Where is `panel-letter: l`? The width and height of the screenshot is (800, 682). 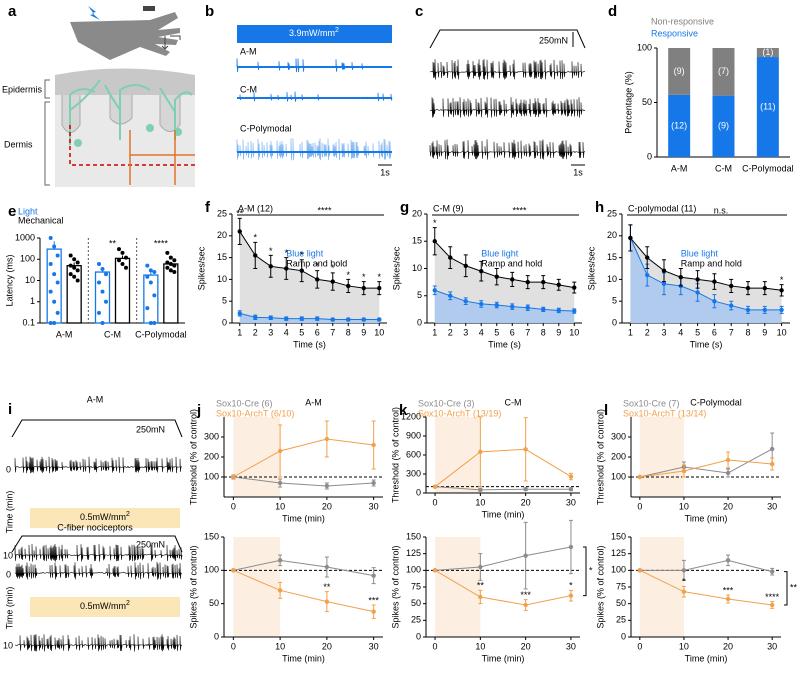
panel-letter: l is located at coordinates (606, 410).